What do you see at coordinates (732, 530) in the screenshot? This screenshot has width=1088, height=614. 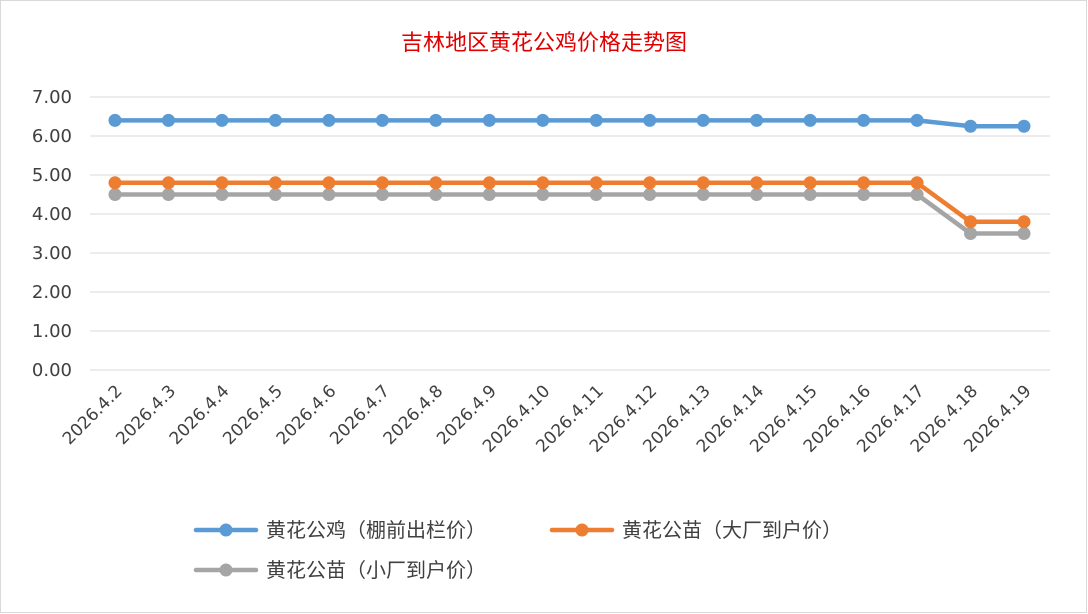 I see `legend-label: 黄花公苗（大厂到户价）` at bounding box center [732, 530].